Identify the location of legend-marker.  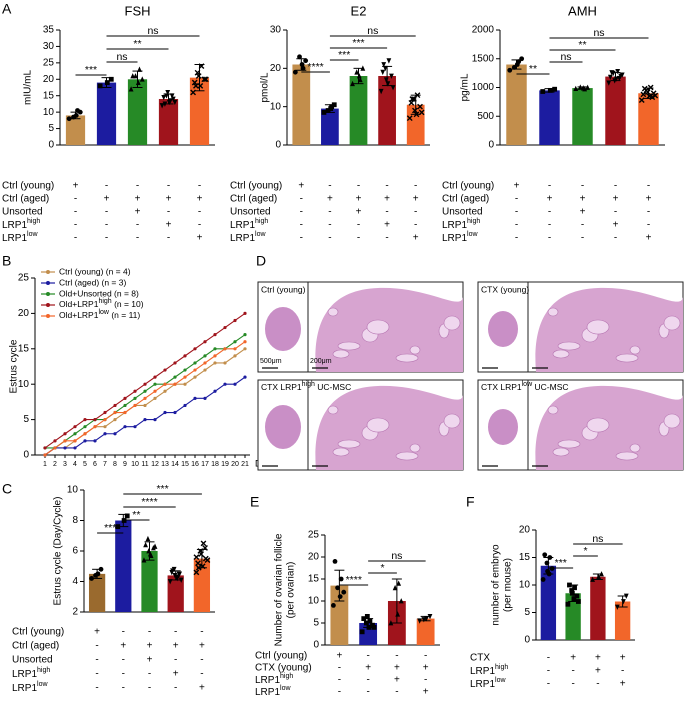
(48, 316).